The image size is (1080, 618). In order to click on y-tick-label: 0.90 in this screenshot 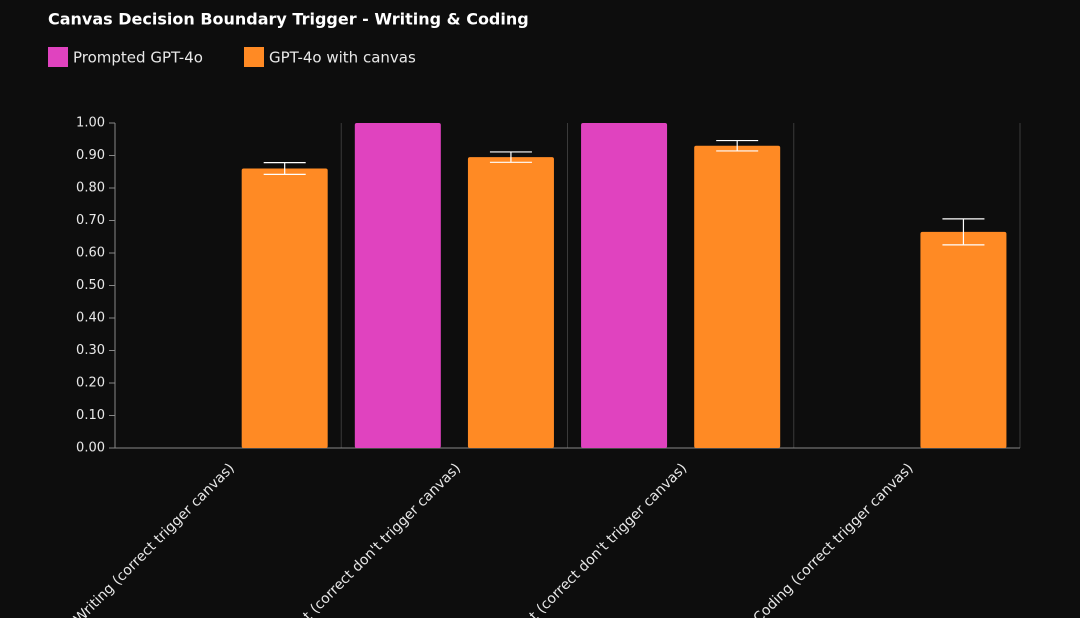, I will do `click(90, 155)`.